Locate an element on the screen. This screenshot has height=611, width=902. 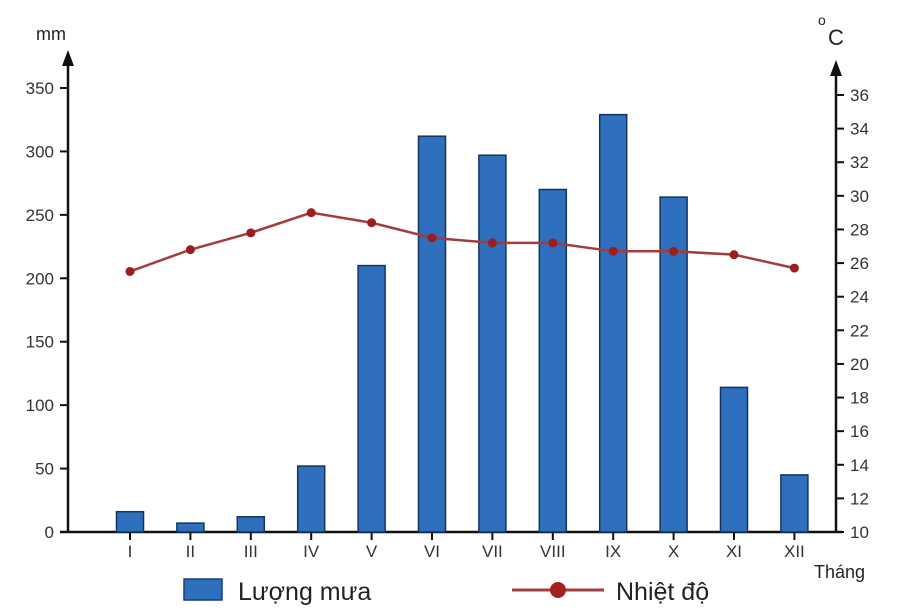
legend-rainfall-swatch is located at coordinates (203, 589).